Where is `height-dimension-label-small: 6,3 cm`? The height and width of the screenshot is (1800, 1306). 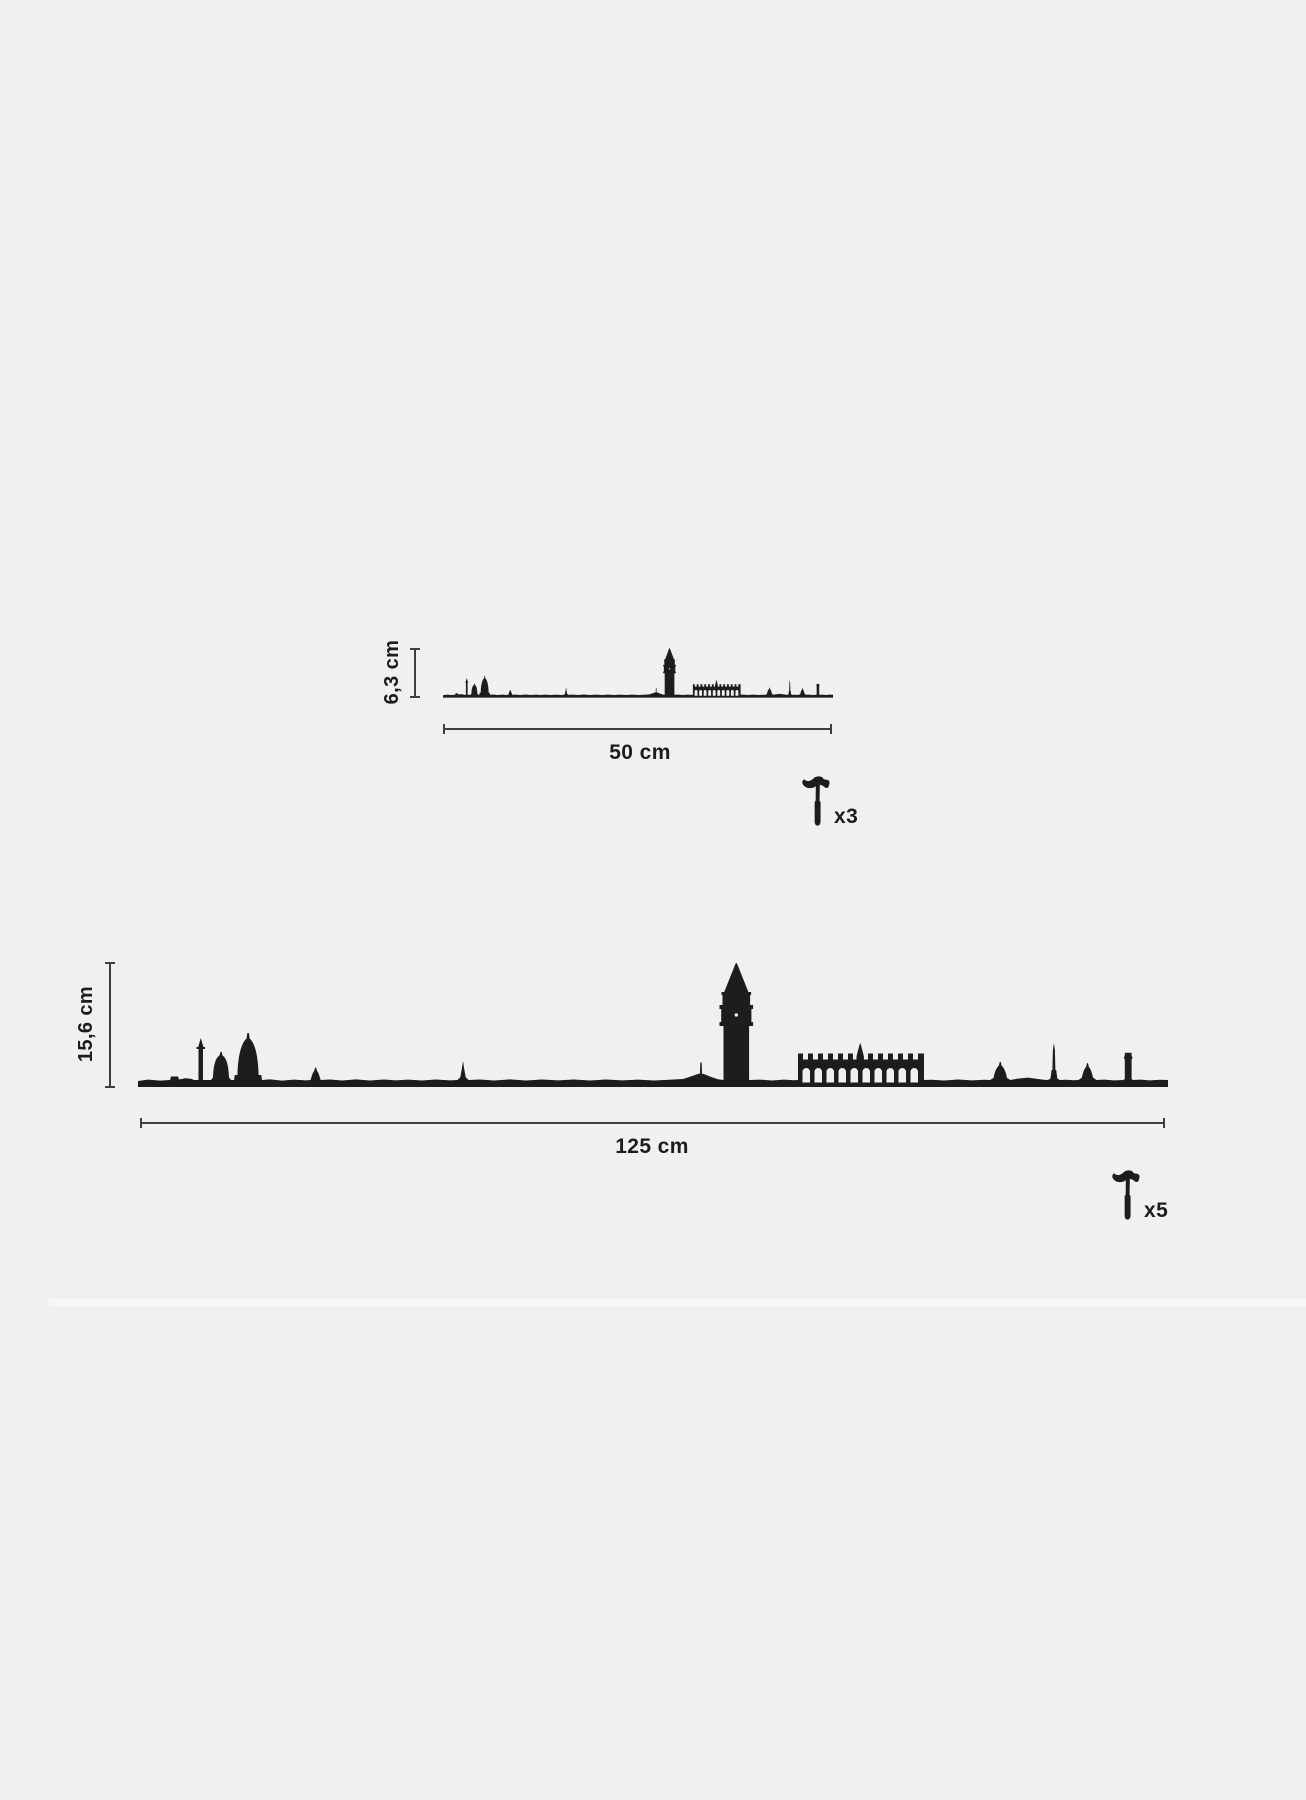 height-dimension-label-small: 6,3 cm is located at coordinates (392, 672).